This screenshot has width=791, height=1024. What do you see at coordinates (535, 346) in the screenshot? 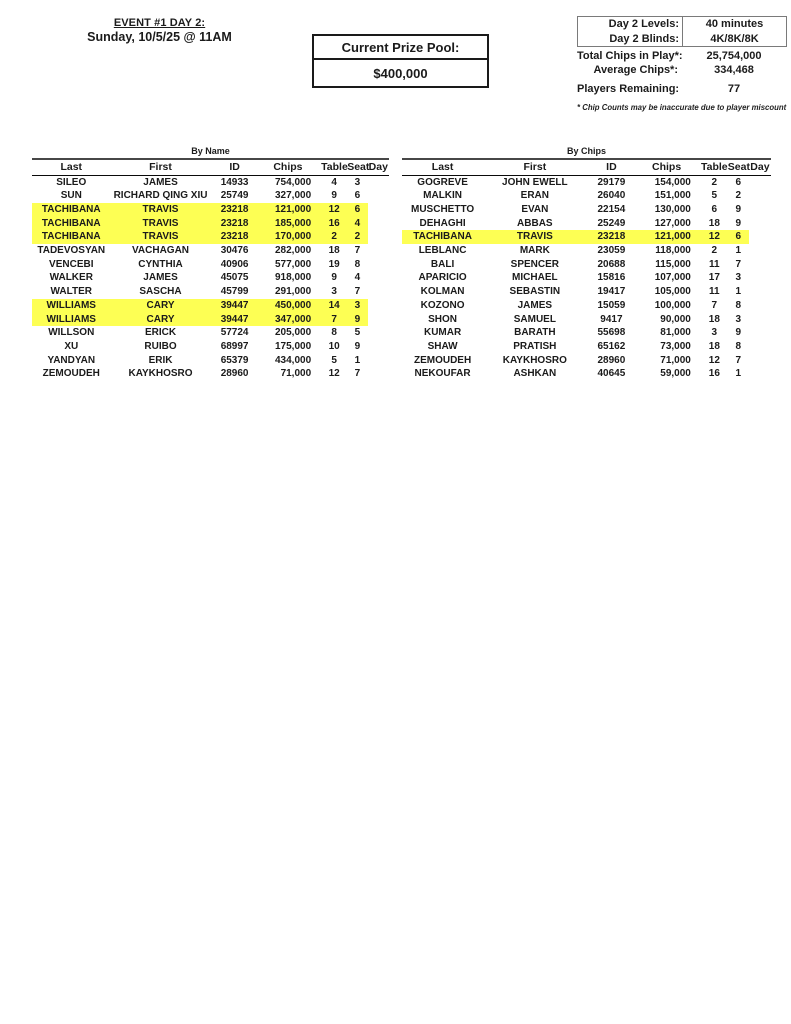
I see `cell-first: PRATISH` at bounding box center [535, 346].